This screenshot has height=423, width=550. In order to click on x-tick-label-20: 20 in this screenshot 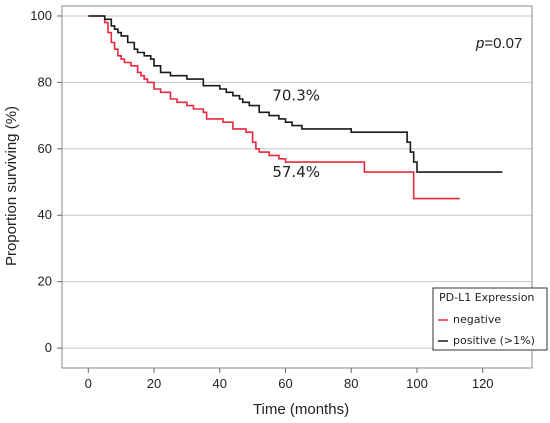, I will do `click(154, 383)`.